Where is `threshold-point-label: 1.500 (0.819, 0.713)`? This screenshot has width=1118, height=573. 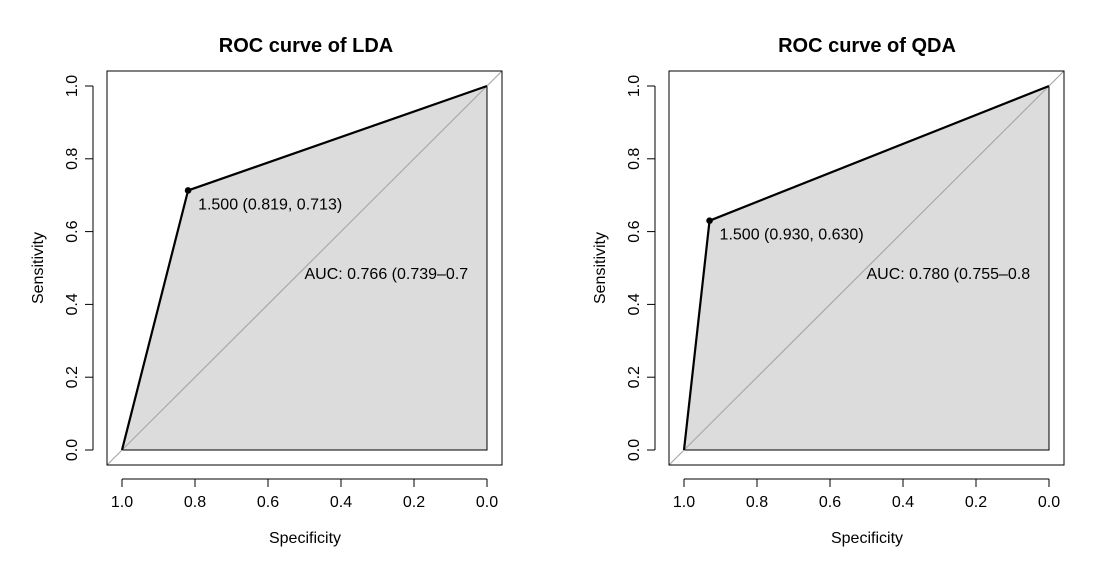 threshold-point-label: 1.500 (0.819, 0.713) is located at coordinates (270, 204).